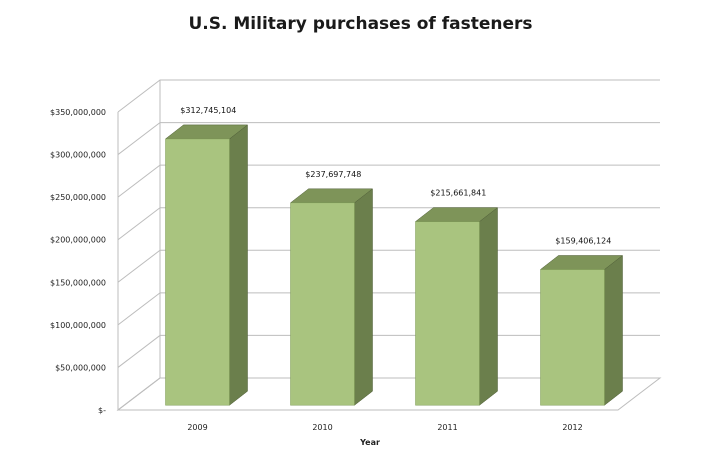  What do you see at coordinates (333, 174) in the screenshot?
I see `data-label: $237,697,748` at bounding box center [333, 174].